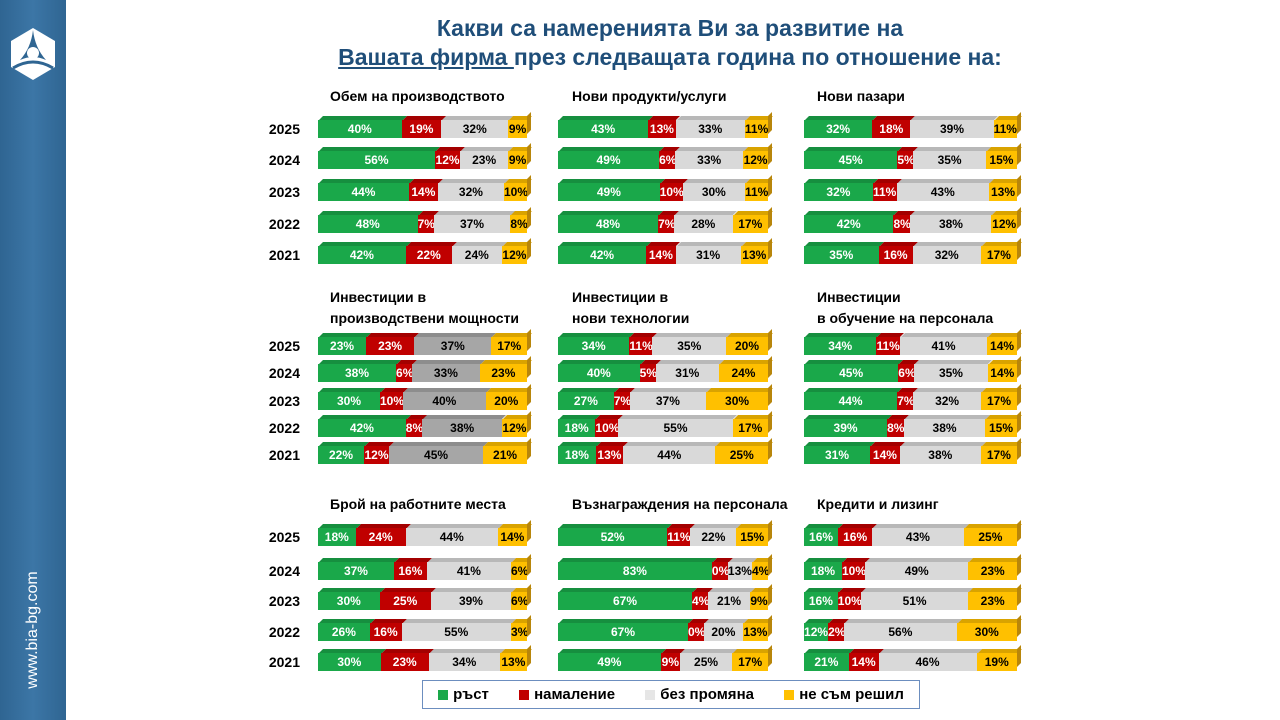  I want to click on bar-segment-growth: 43%, so click(603, 129).